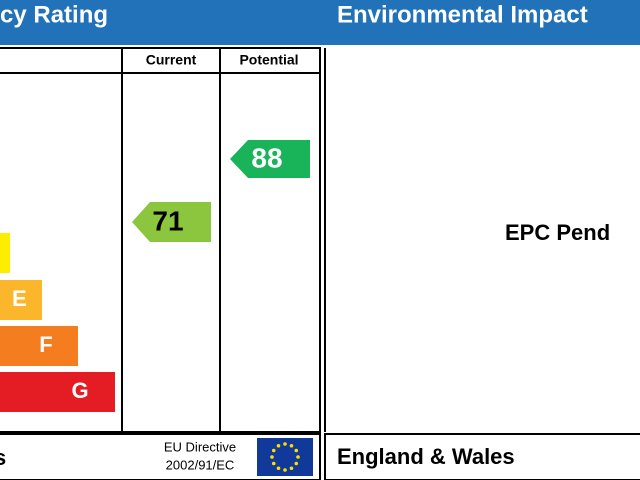  Describe the element at coordinates (320, 22) in the screenshot. I see `header-band` at that location.